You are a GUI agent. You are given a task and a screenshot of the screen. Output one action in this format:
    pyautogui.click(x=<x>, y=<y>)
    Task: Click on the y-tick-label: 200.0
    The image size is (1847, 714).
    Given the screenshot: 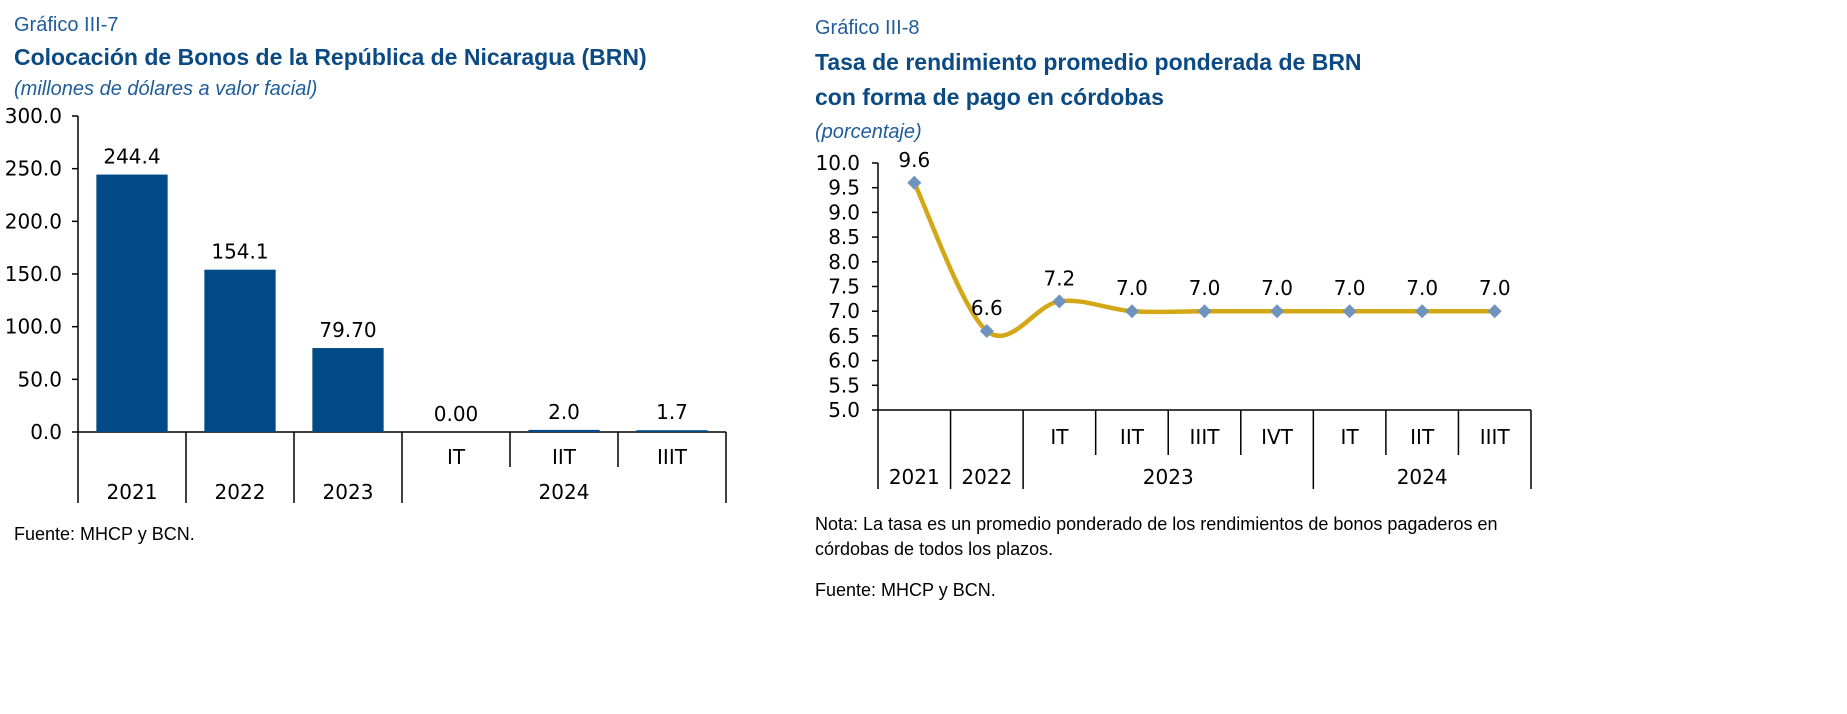 What is the action you would take?
    pyautogui.click(x=33, y=221)
    